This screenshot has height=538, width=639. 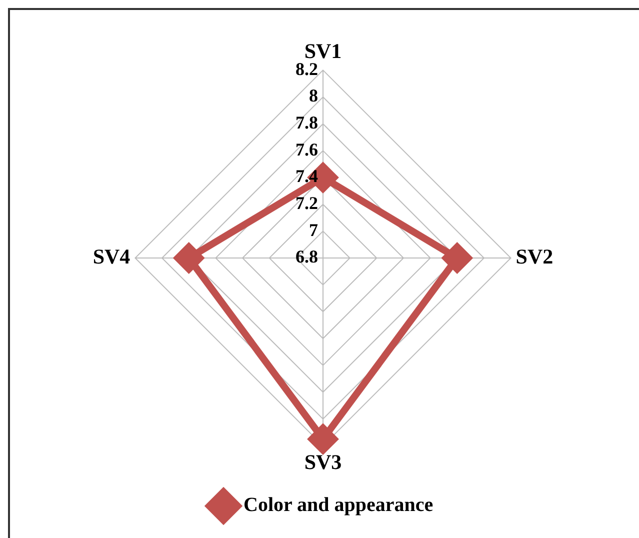 I want to click on spoke-label: SV3, so click(x=323, y=462).